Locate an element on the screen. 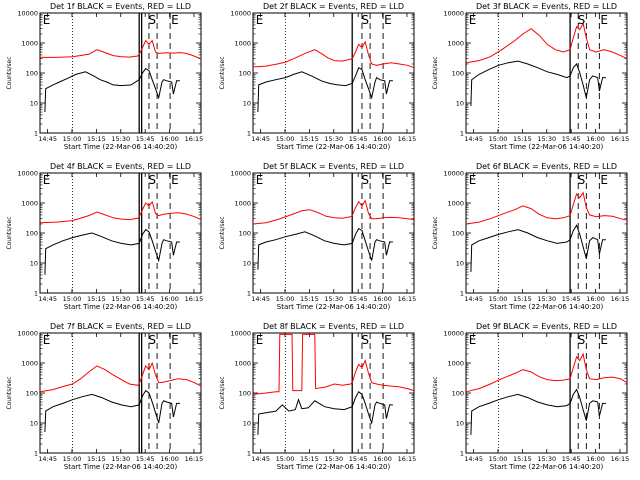 The height and width of the screenshot is (480, 640). chart-title: Det 2f BLACK = Events, RED = LLD is located at coordinates (333, 6).